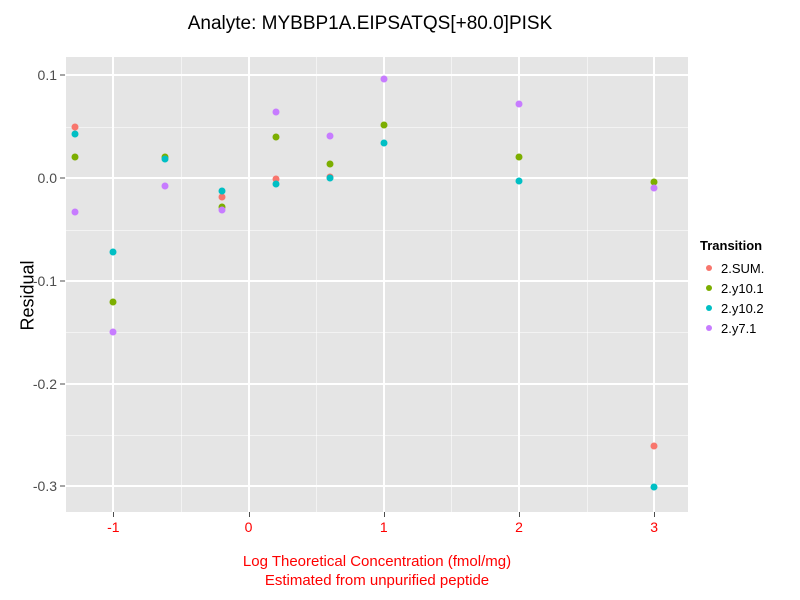 This screenshot has width=800, height=600. I want to click on y-axis-tick-label: -0.1, so click(44, 280).